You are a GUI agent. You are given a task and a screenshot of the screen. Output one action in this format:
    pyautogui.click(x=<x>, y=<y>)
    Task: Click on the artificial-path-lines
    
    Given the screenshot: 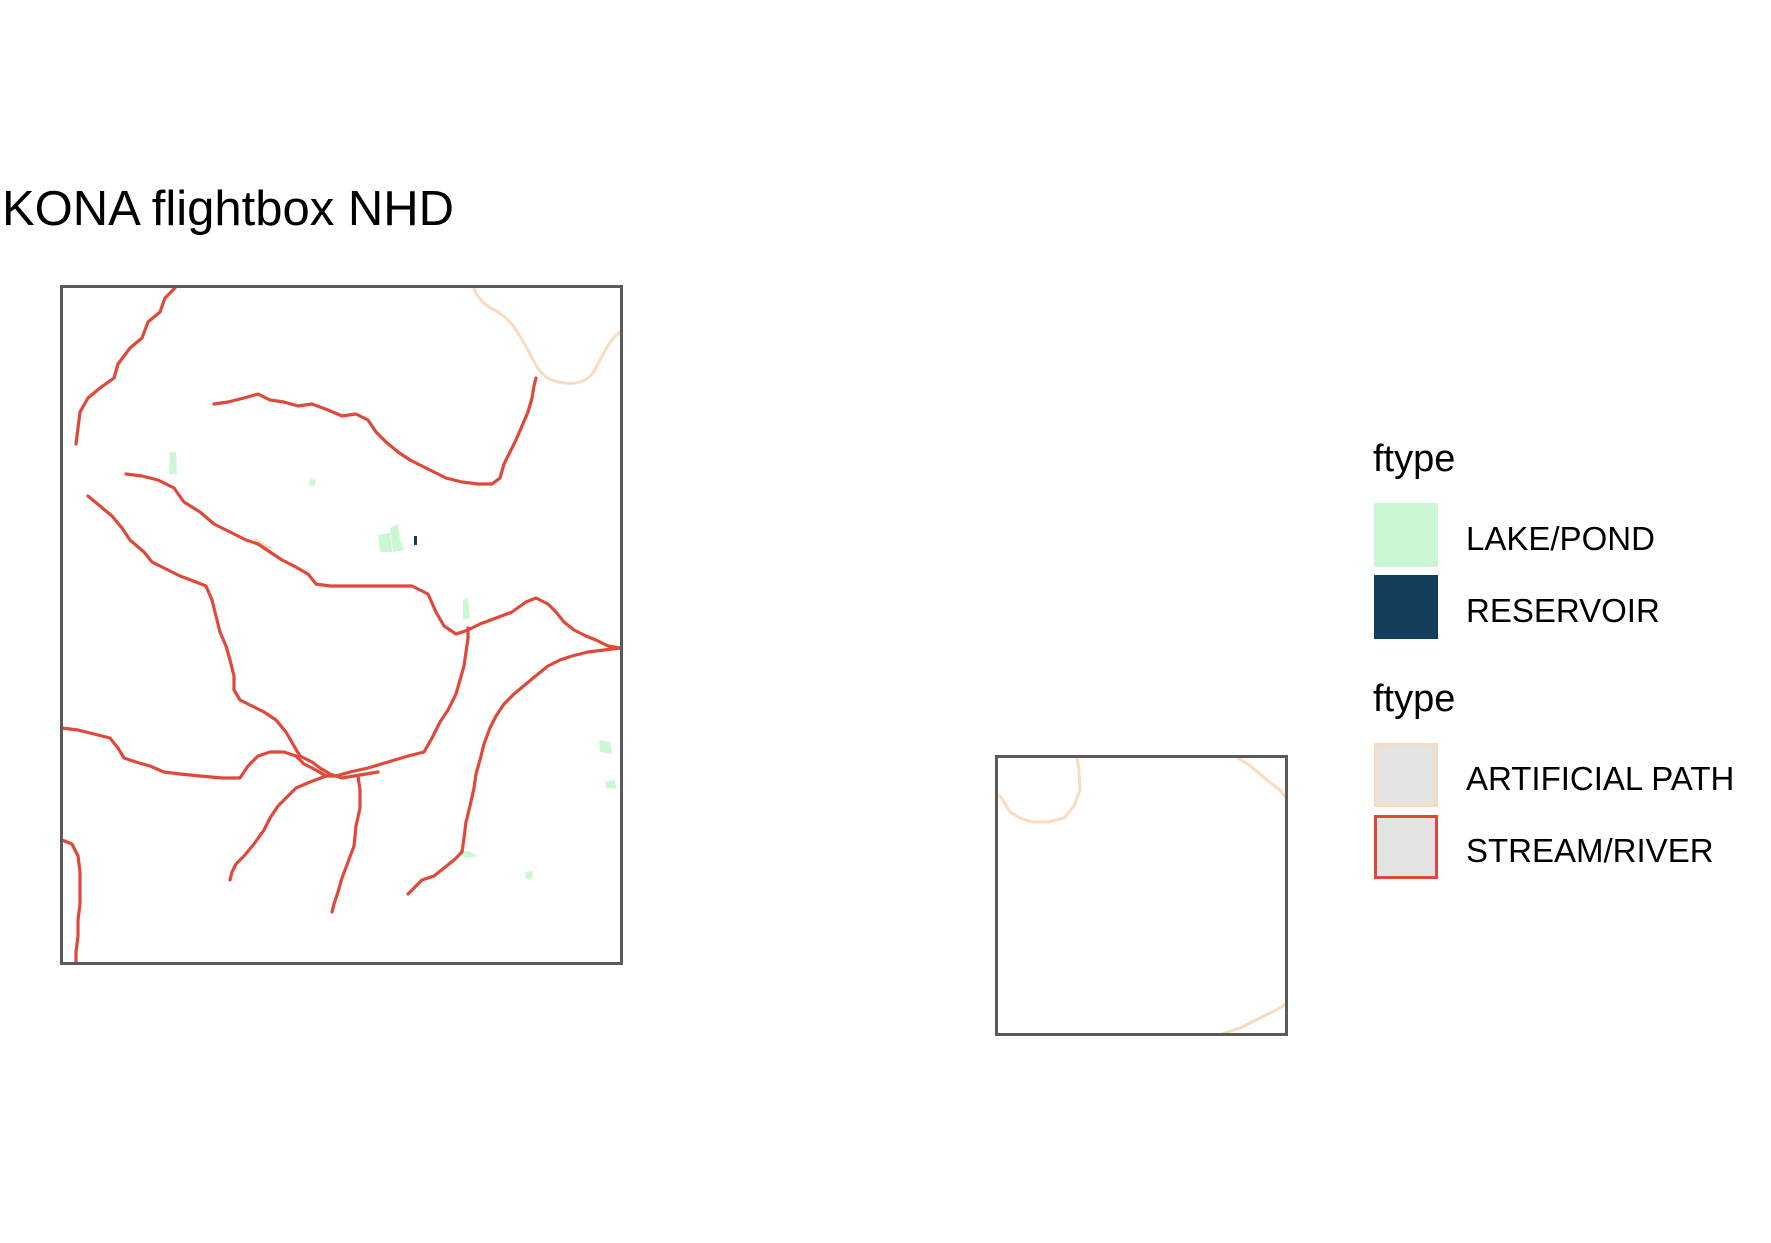 What is the action you would take?
    pyautogui.click(x=437, y=418)
    